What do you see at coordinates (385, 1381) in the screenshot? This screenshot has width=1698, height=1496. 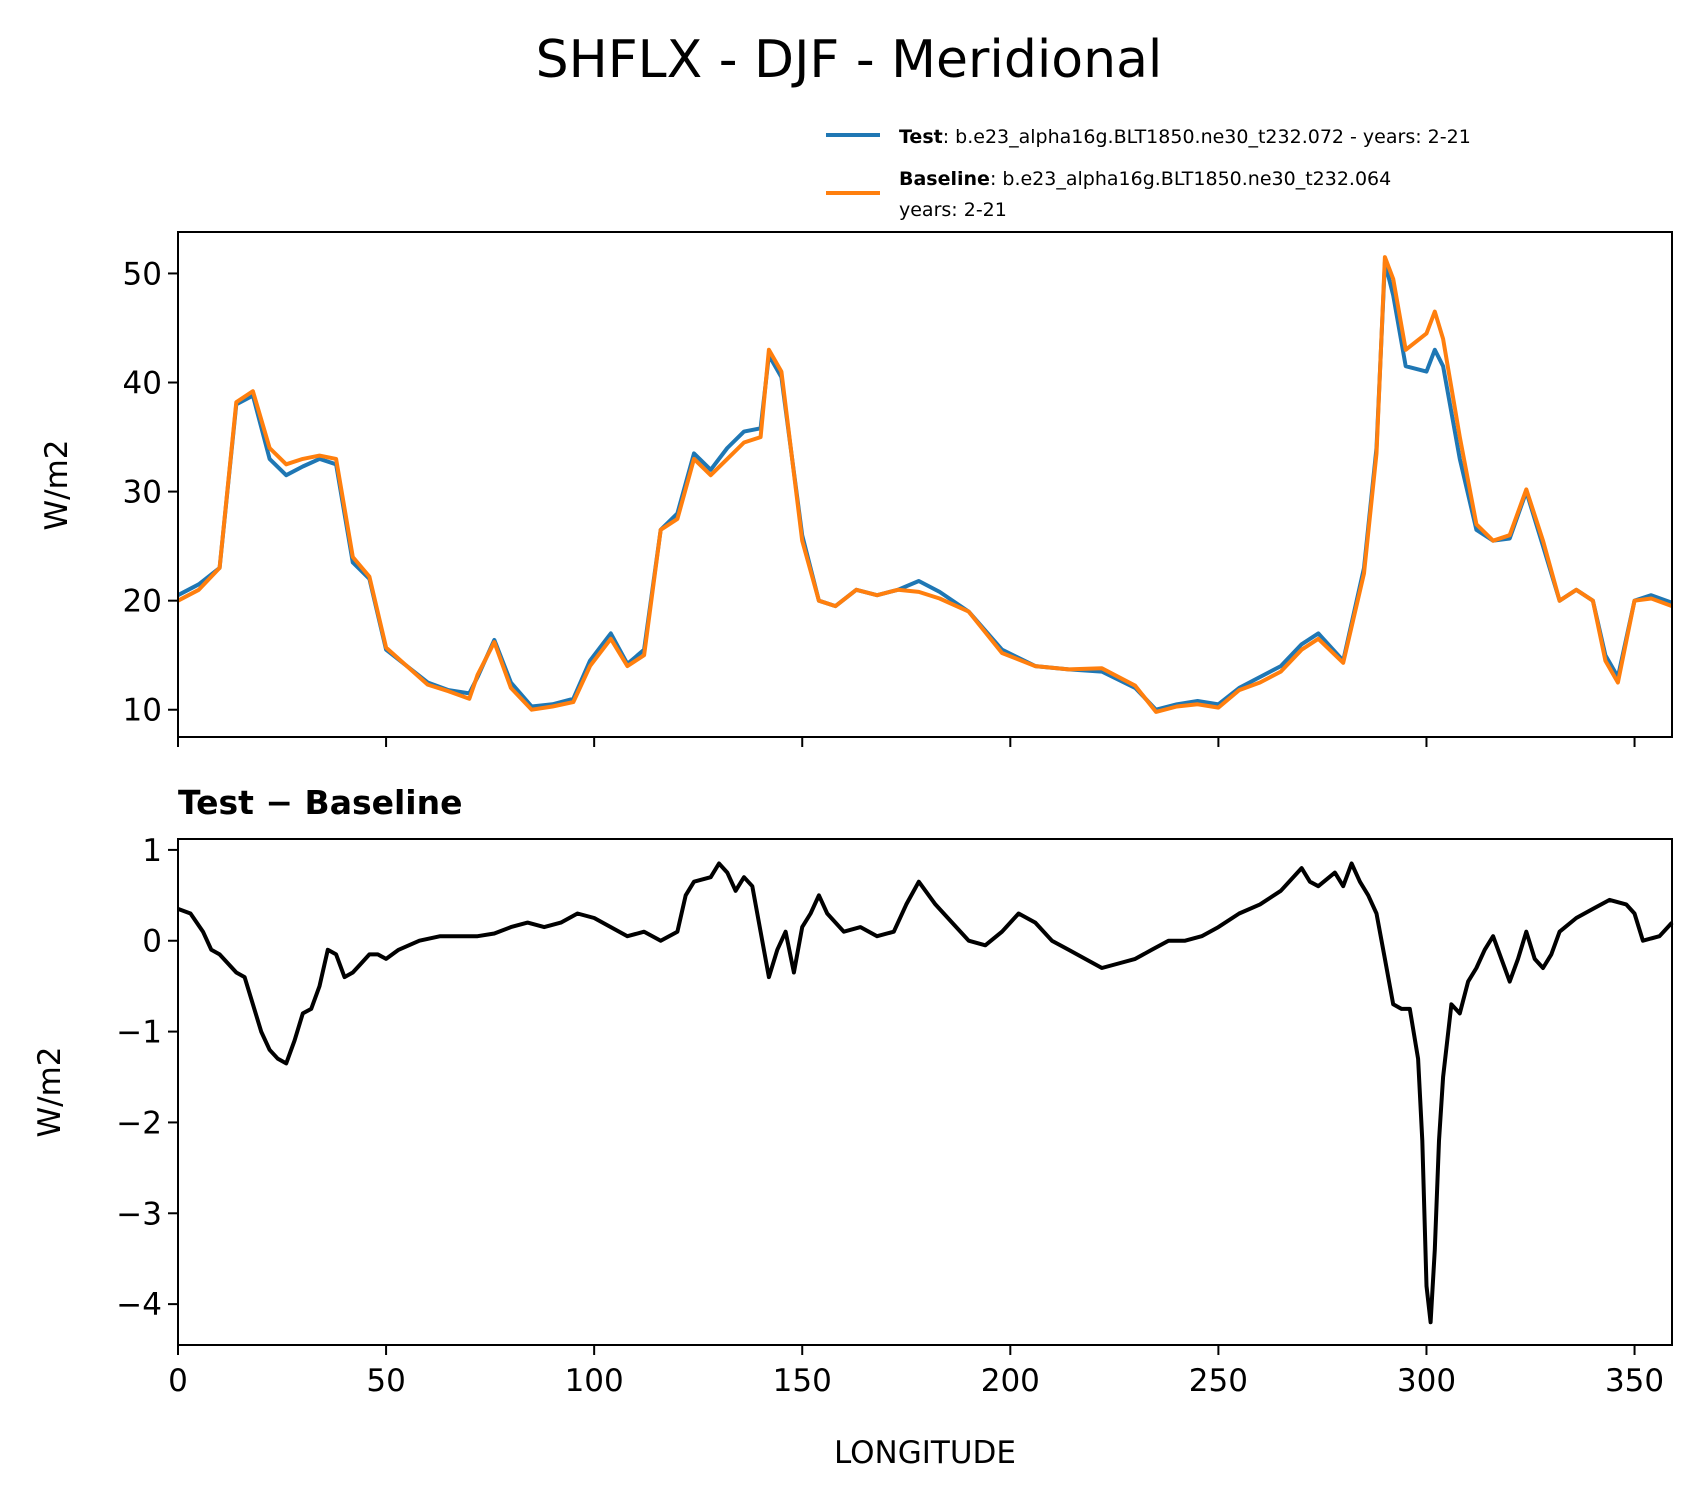 I see `x-tick-label: 50` at bounding box center [385, 1381].